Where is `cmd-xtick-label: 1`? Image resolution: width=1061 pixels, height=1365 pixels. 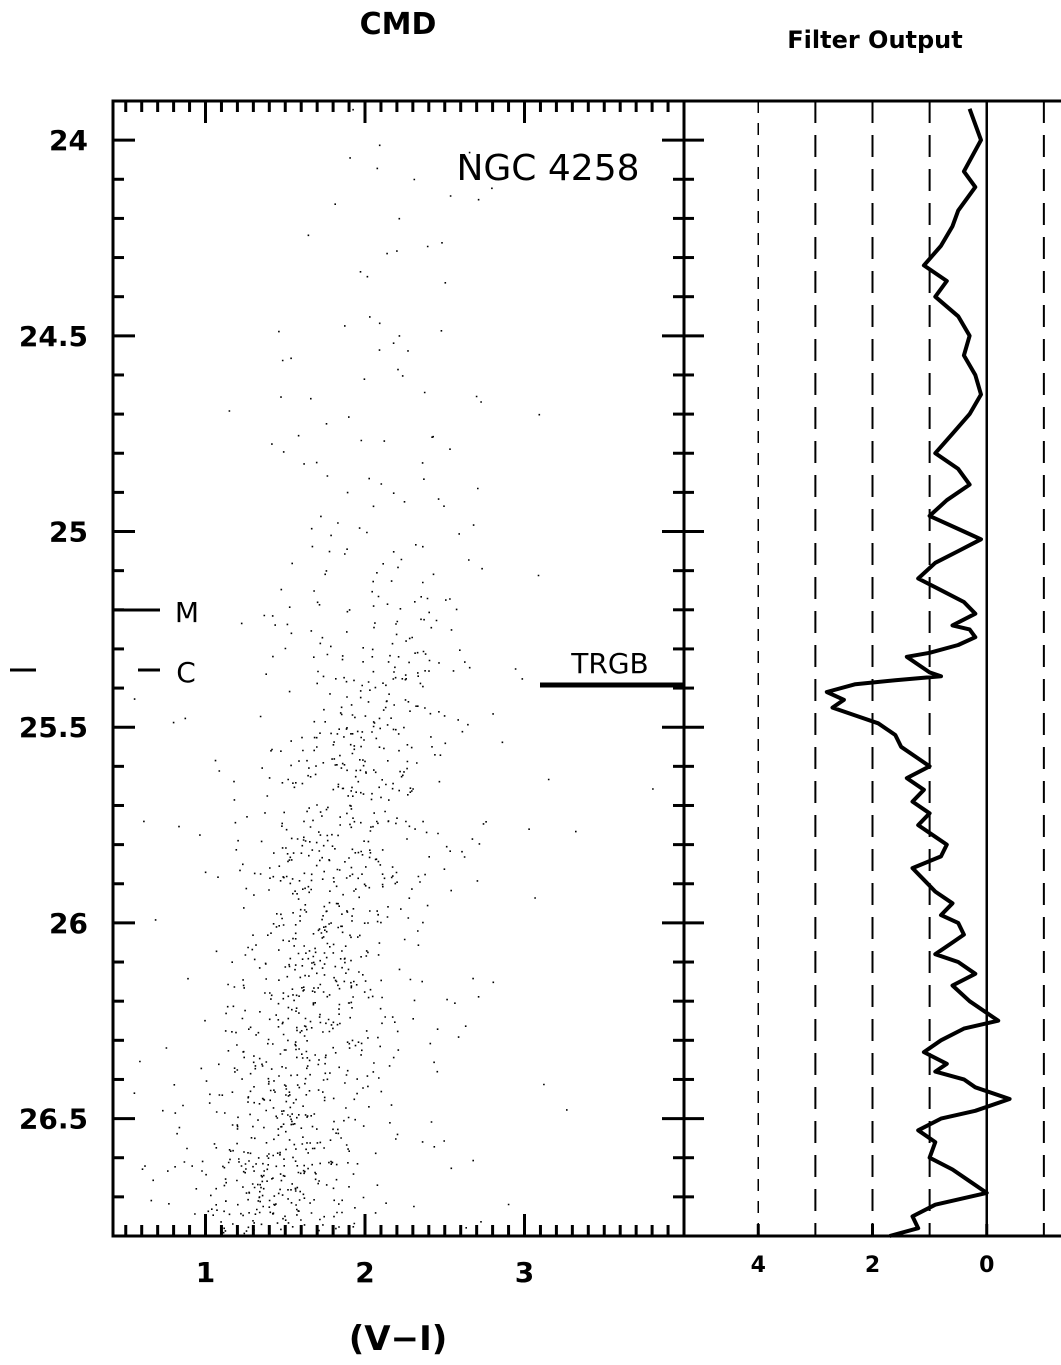
cmd-xtick-label: 1 is located at coordinates (205, 1272).